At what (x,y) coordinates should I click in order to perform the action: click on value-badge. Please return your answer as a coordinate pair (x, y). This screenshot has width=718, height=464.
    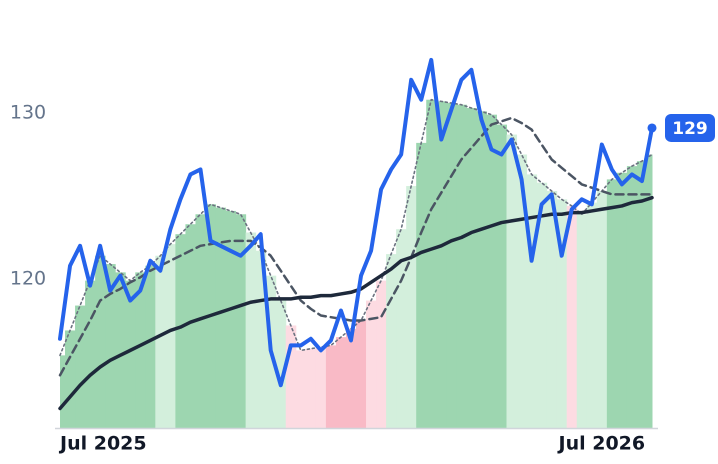
    Looking at the image, I should click on (690, 127).